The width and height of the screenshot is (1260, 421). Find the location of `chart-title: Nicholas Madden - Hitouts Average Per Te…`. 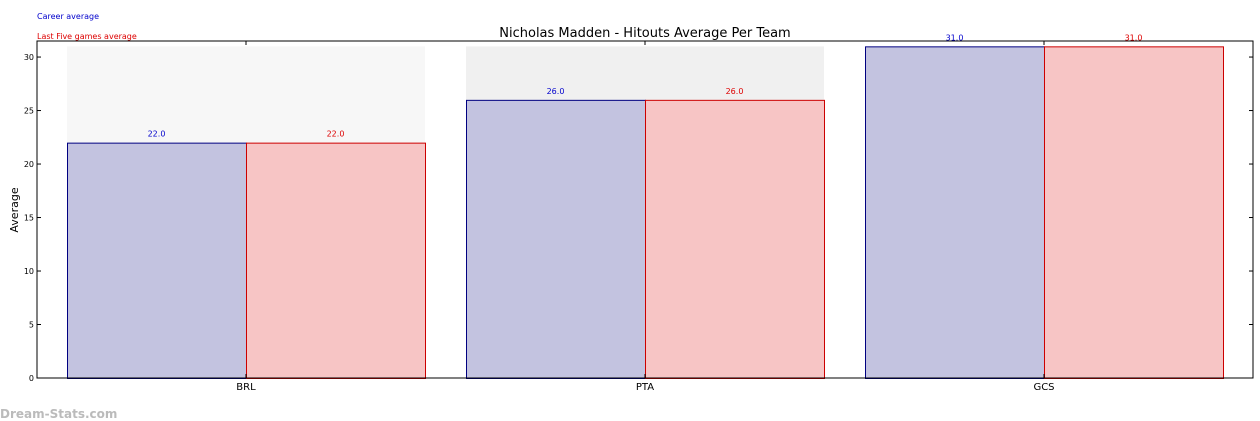

chart-title: Nicholas Madden - Hitouts Average Per Te… is located at coordinates (644, 33).